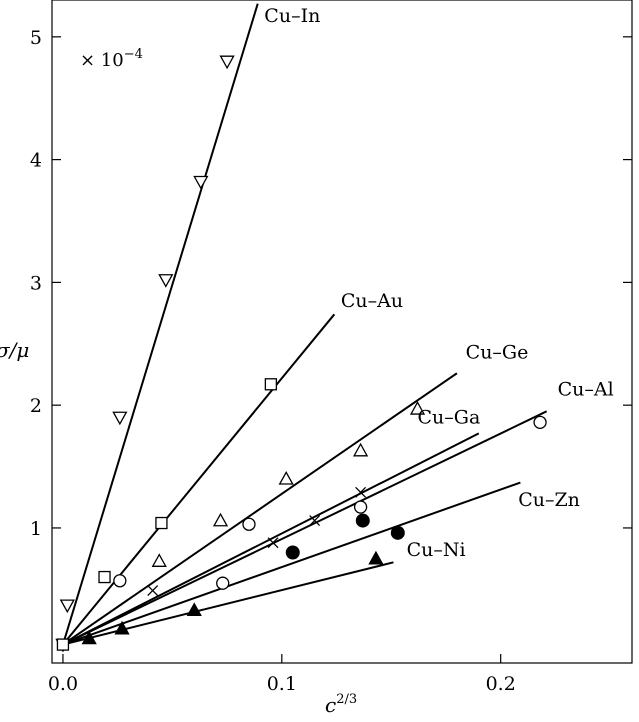 The width and height of the screenshot is (639, 722). Describe the element at coordinates (36, 406) in the screenshot. I see `y-tick-label: 2` at that location.